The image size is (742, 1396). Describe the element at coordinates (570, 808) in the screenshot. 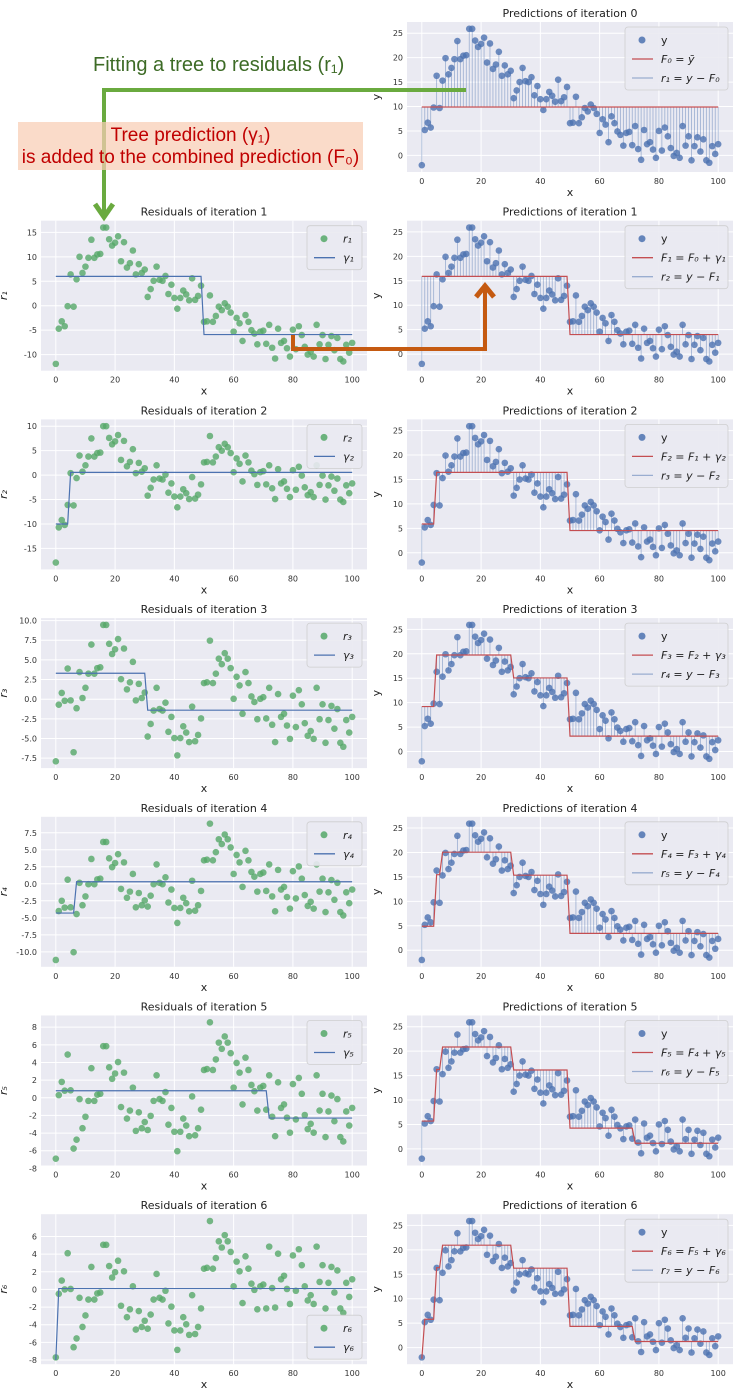

I see `chart-title: Predictions of iteration 4` at that location.